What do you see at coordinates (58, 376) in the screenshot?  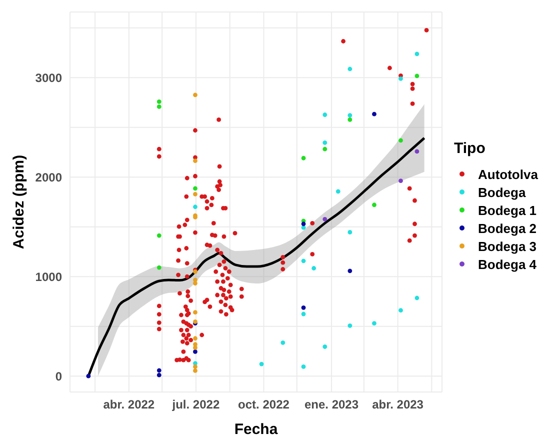 I see `y-tick-label: 0` at bounding box center [58, 376].